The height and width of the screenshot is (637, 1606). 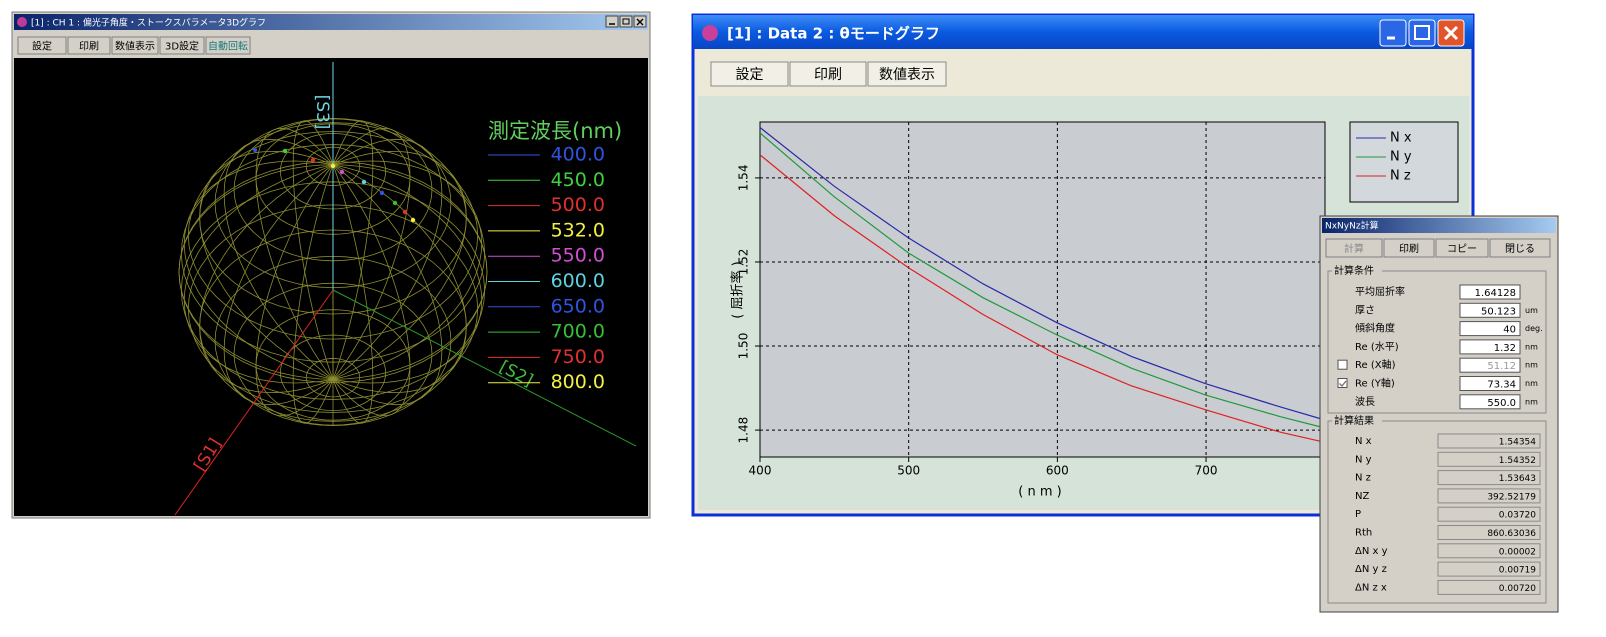 What do you see at coordinates (1517, 443) in the screenshot?
I see `result-value: 1.54354` at bounding box center [1517, 443].